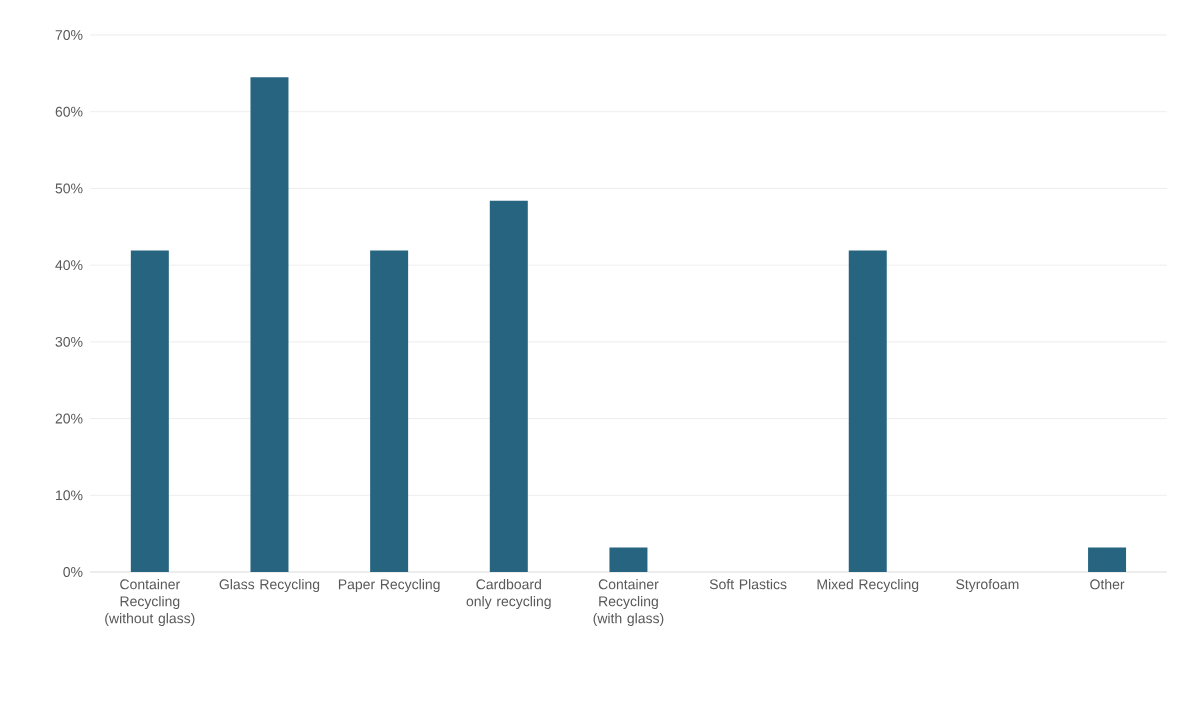 This screenshot has height=717, width=1191. I want to click on y-tick-label: 60%, so click(69, 111).